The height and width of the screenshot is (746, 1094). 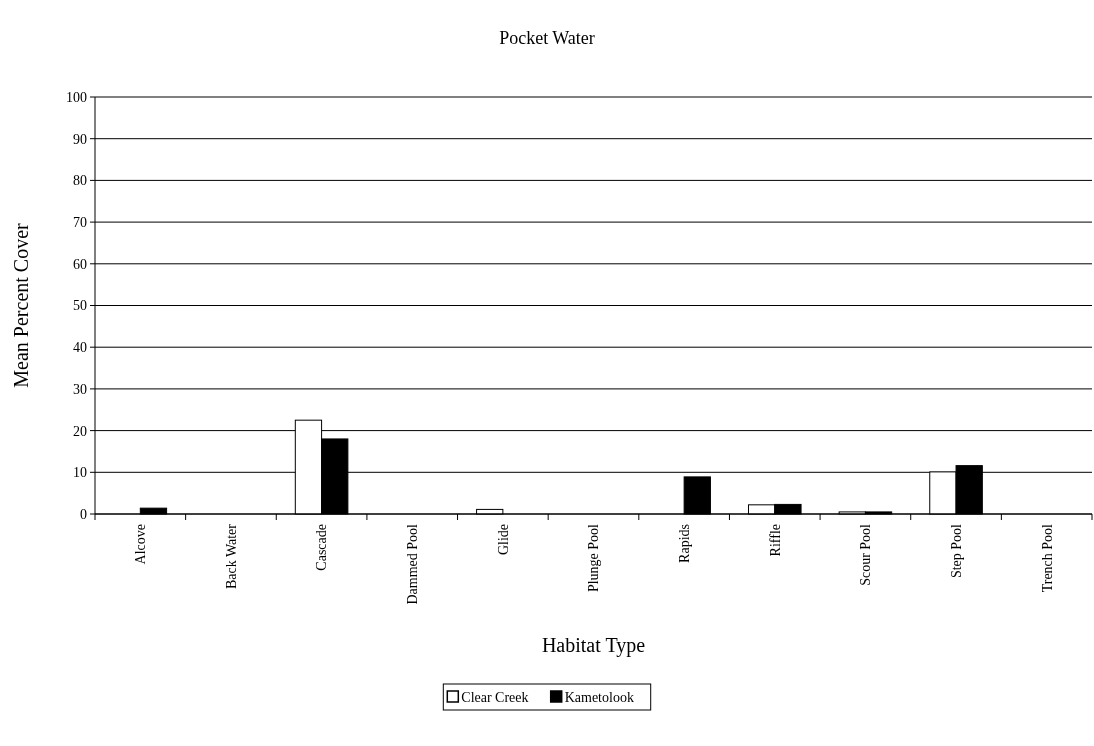 What do you see at coordinates (594, 558) in the screenshot?
I see `x-tick-label: Plunge Pool` at bounding box center [594, 558].